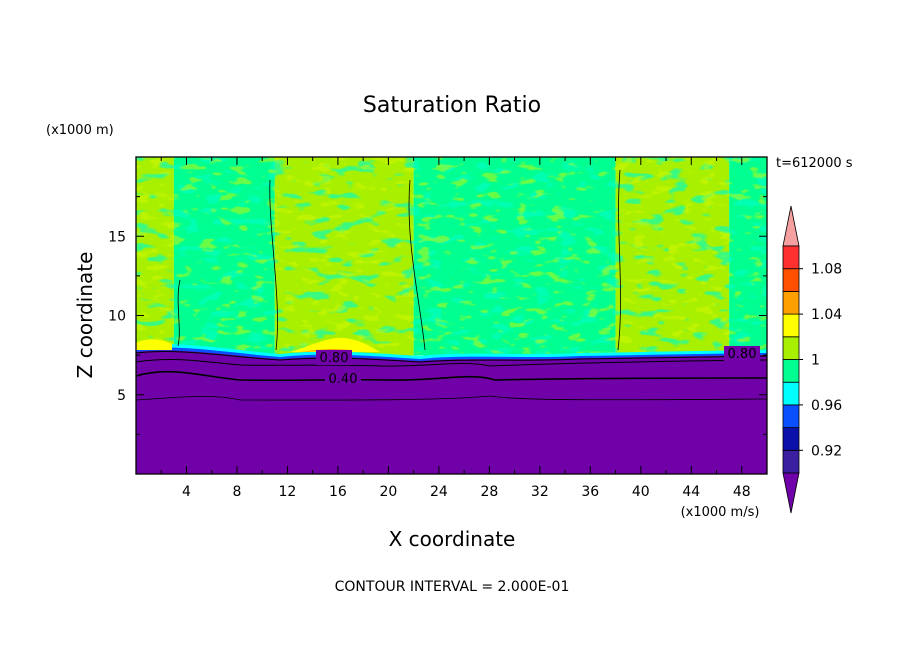  Describe the element at coordinates (826, 406) in the screenshot. I see `colorbar-tick-label: 0.96` at that location.